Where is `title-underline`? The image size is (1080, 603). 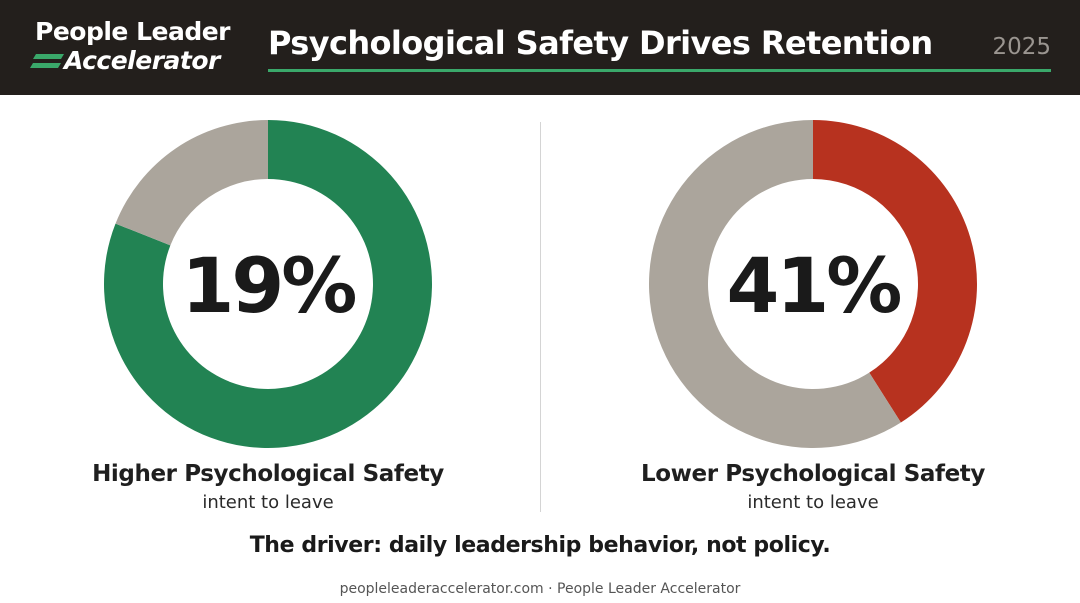 title-underline is located at coordinates (659, 70).